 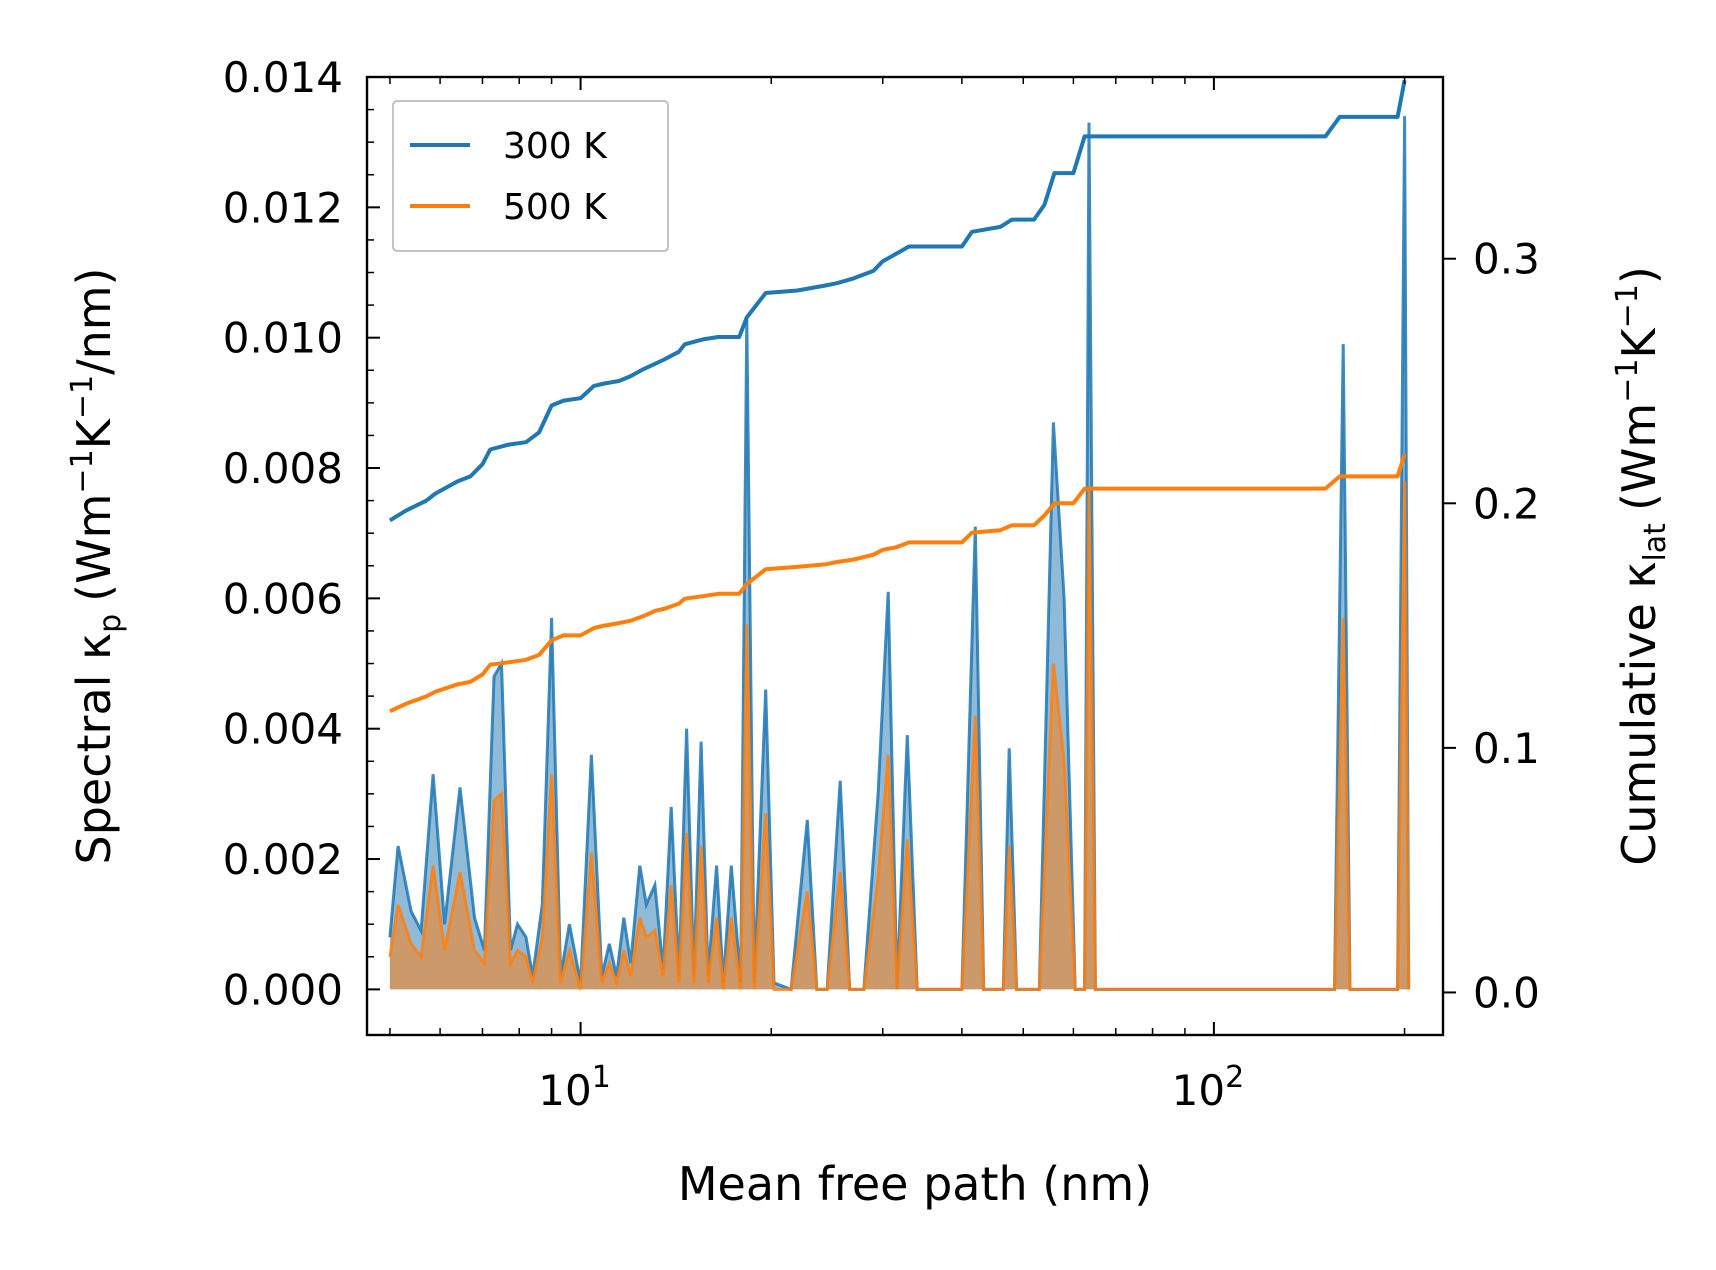 What do you see at coordinates (283, 207) in the screenshot?
I see `y-left-tick-label: 0.012` at bounding box center [283, 207].